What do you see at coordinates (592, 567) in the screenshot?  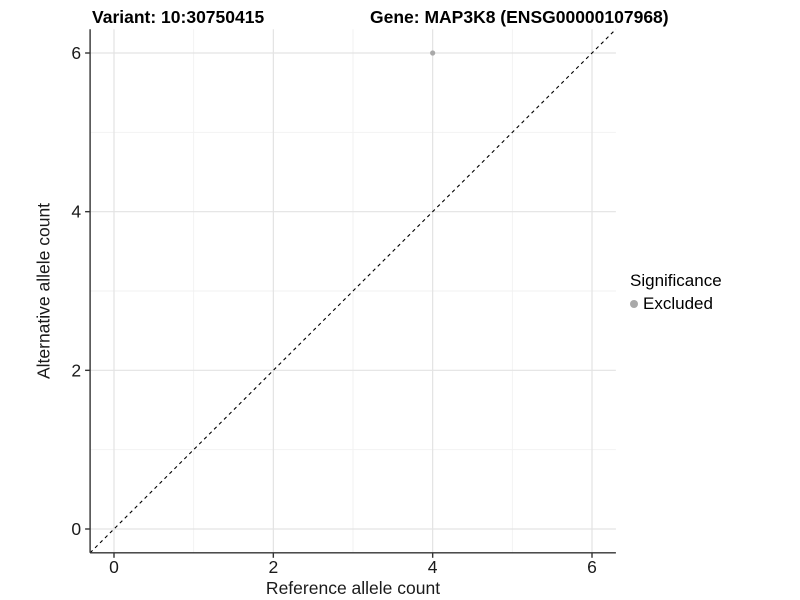 I see `x-tick-label: 6` at bounding box center [592, 567].